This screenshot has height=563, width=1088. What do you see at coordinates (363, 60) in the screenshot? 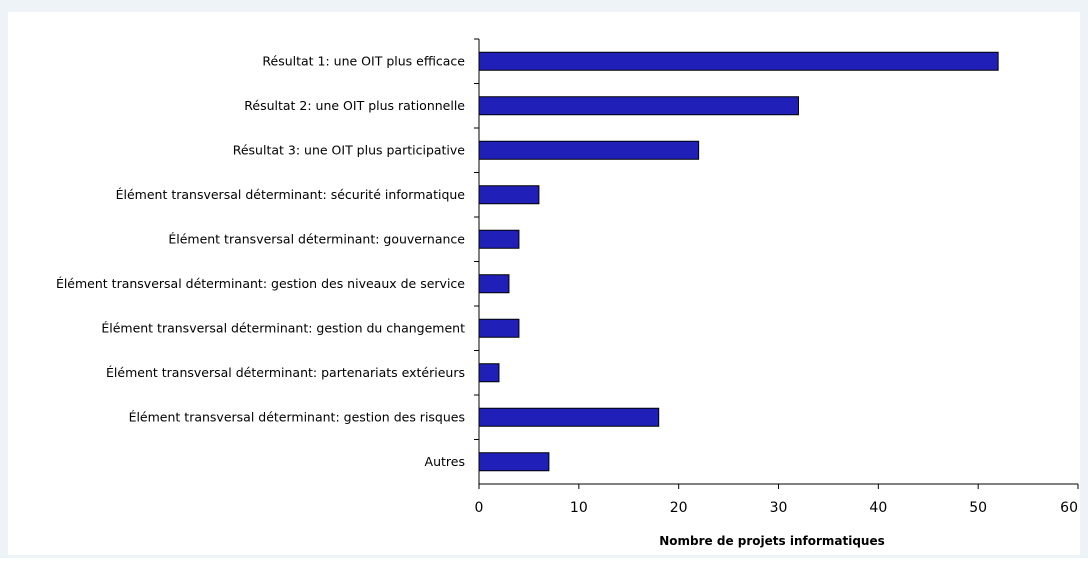
I see `category-label: Résultat 1: une OIT plus efficace` at bounding box center [363, 60].